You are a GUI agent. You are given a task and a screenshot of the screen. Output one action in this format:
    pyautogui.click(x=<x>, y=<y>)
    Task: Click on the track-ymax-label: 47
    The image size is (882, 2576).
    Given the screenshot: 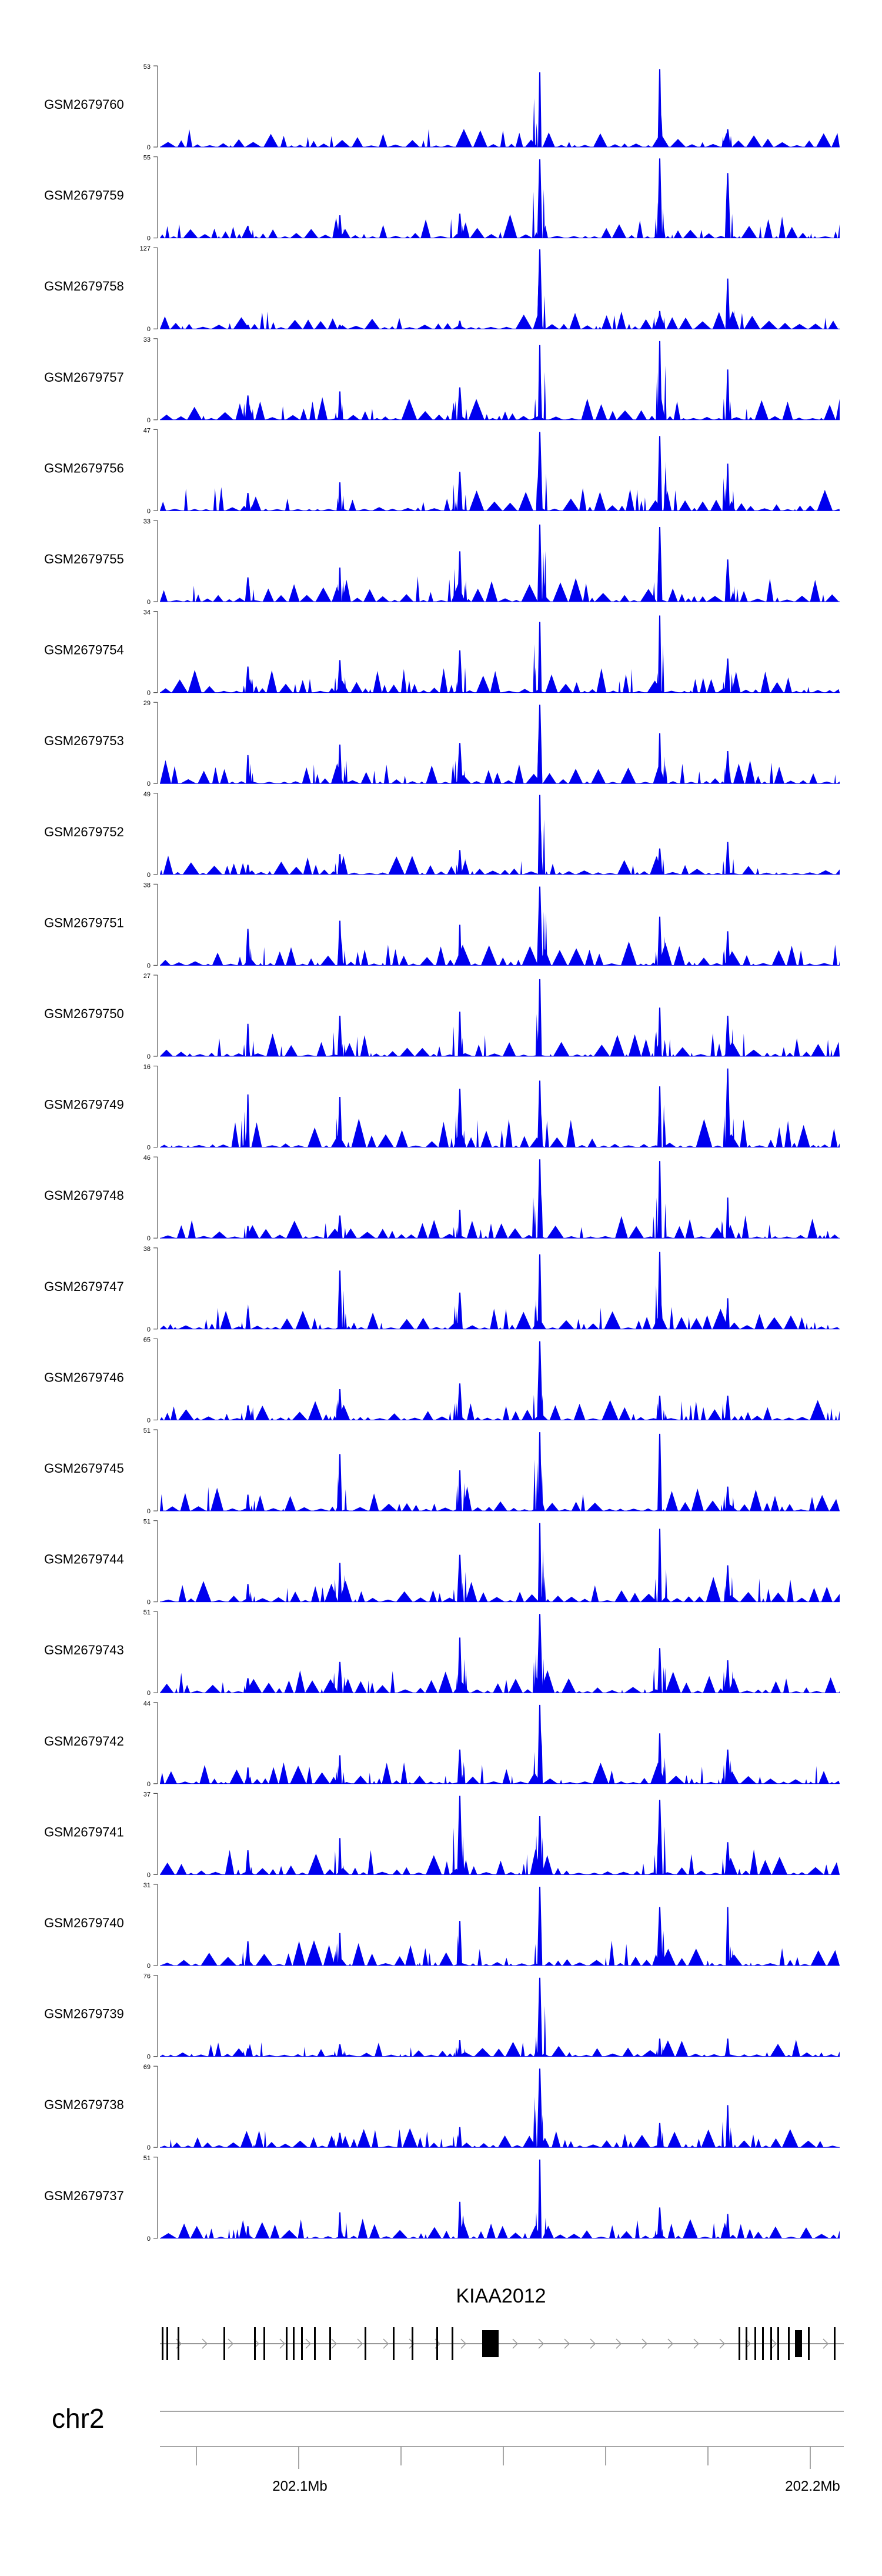 What is the action you would take?
    pyautogui.click(x=147, y=430)
    